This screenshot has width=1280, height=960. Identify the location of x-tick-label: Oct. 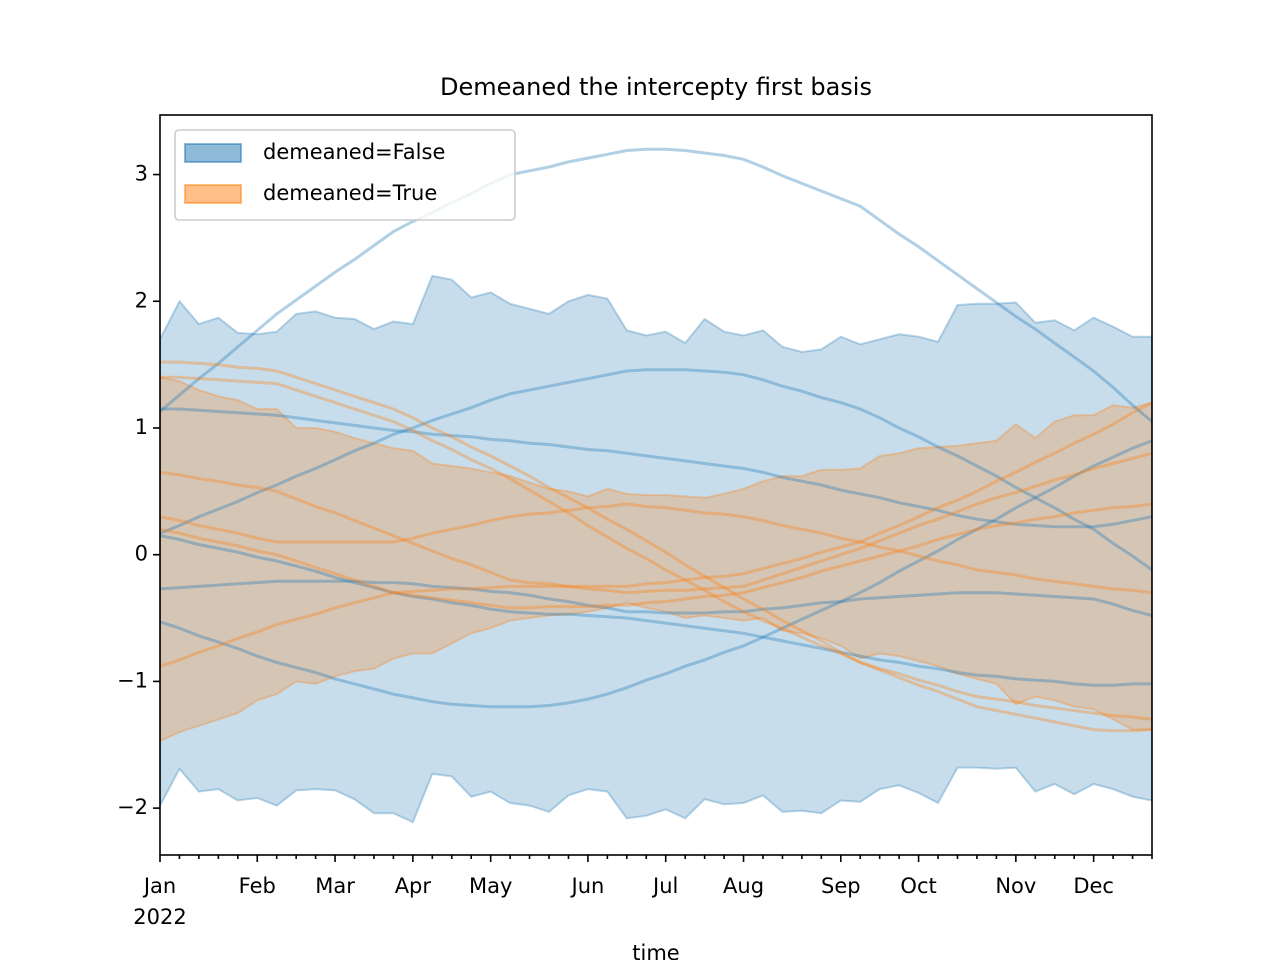
(918, 886).